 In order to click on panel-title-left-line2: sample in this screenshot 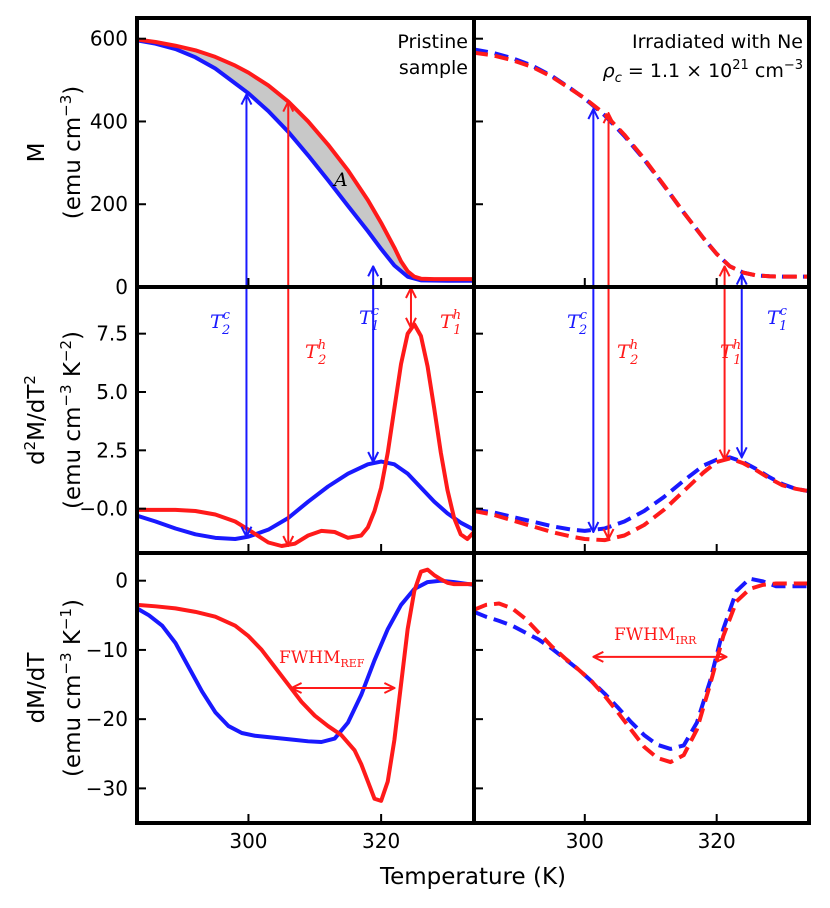, I will do `click(433, 68)`.